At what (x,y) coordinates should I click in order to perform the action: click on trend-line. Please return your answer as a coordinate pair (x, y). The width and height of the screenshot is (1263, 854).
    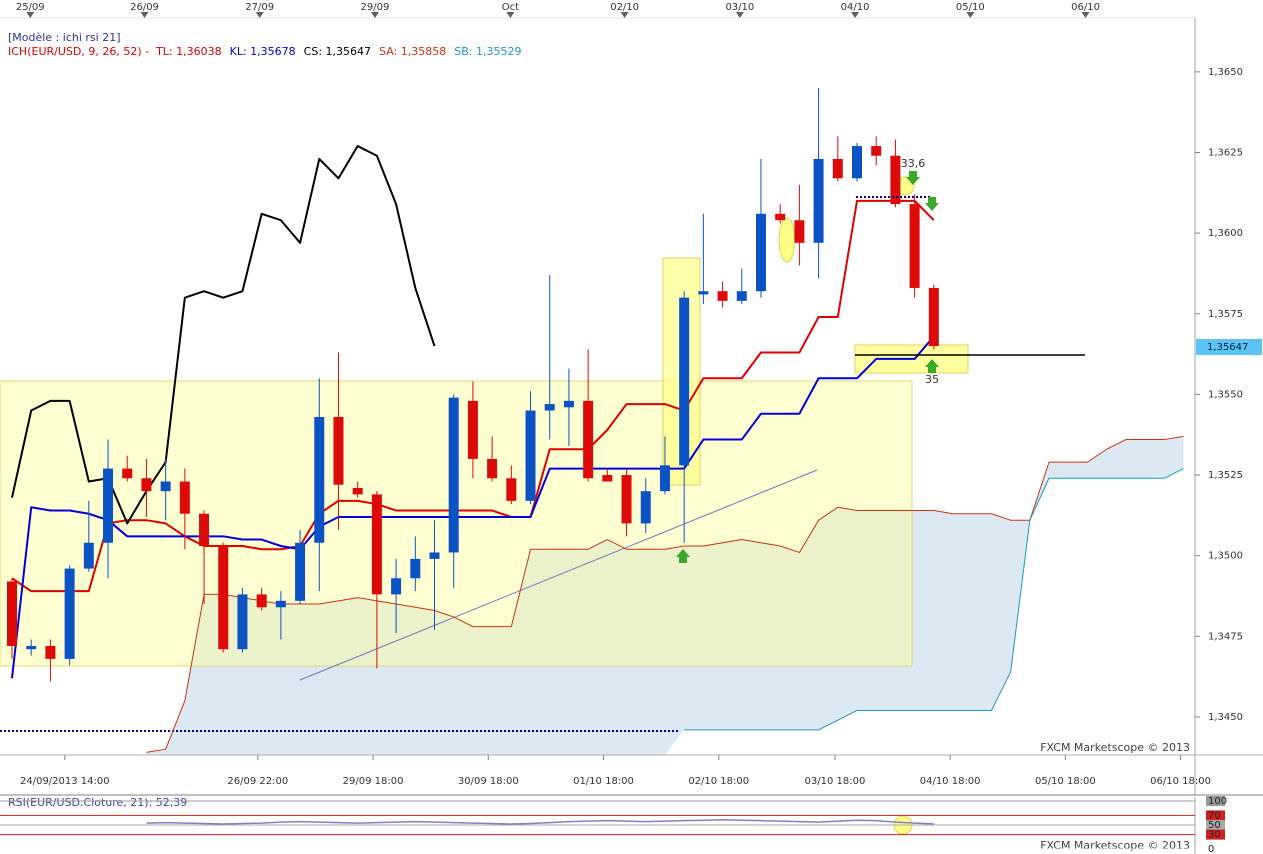
    Looking at the image, I should click on (558, 575).